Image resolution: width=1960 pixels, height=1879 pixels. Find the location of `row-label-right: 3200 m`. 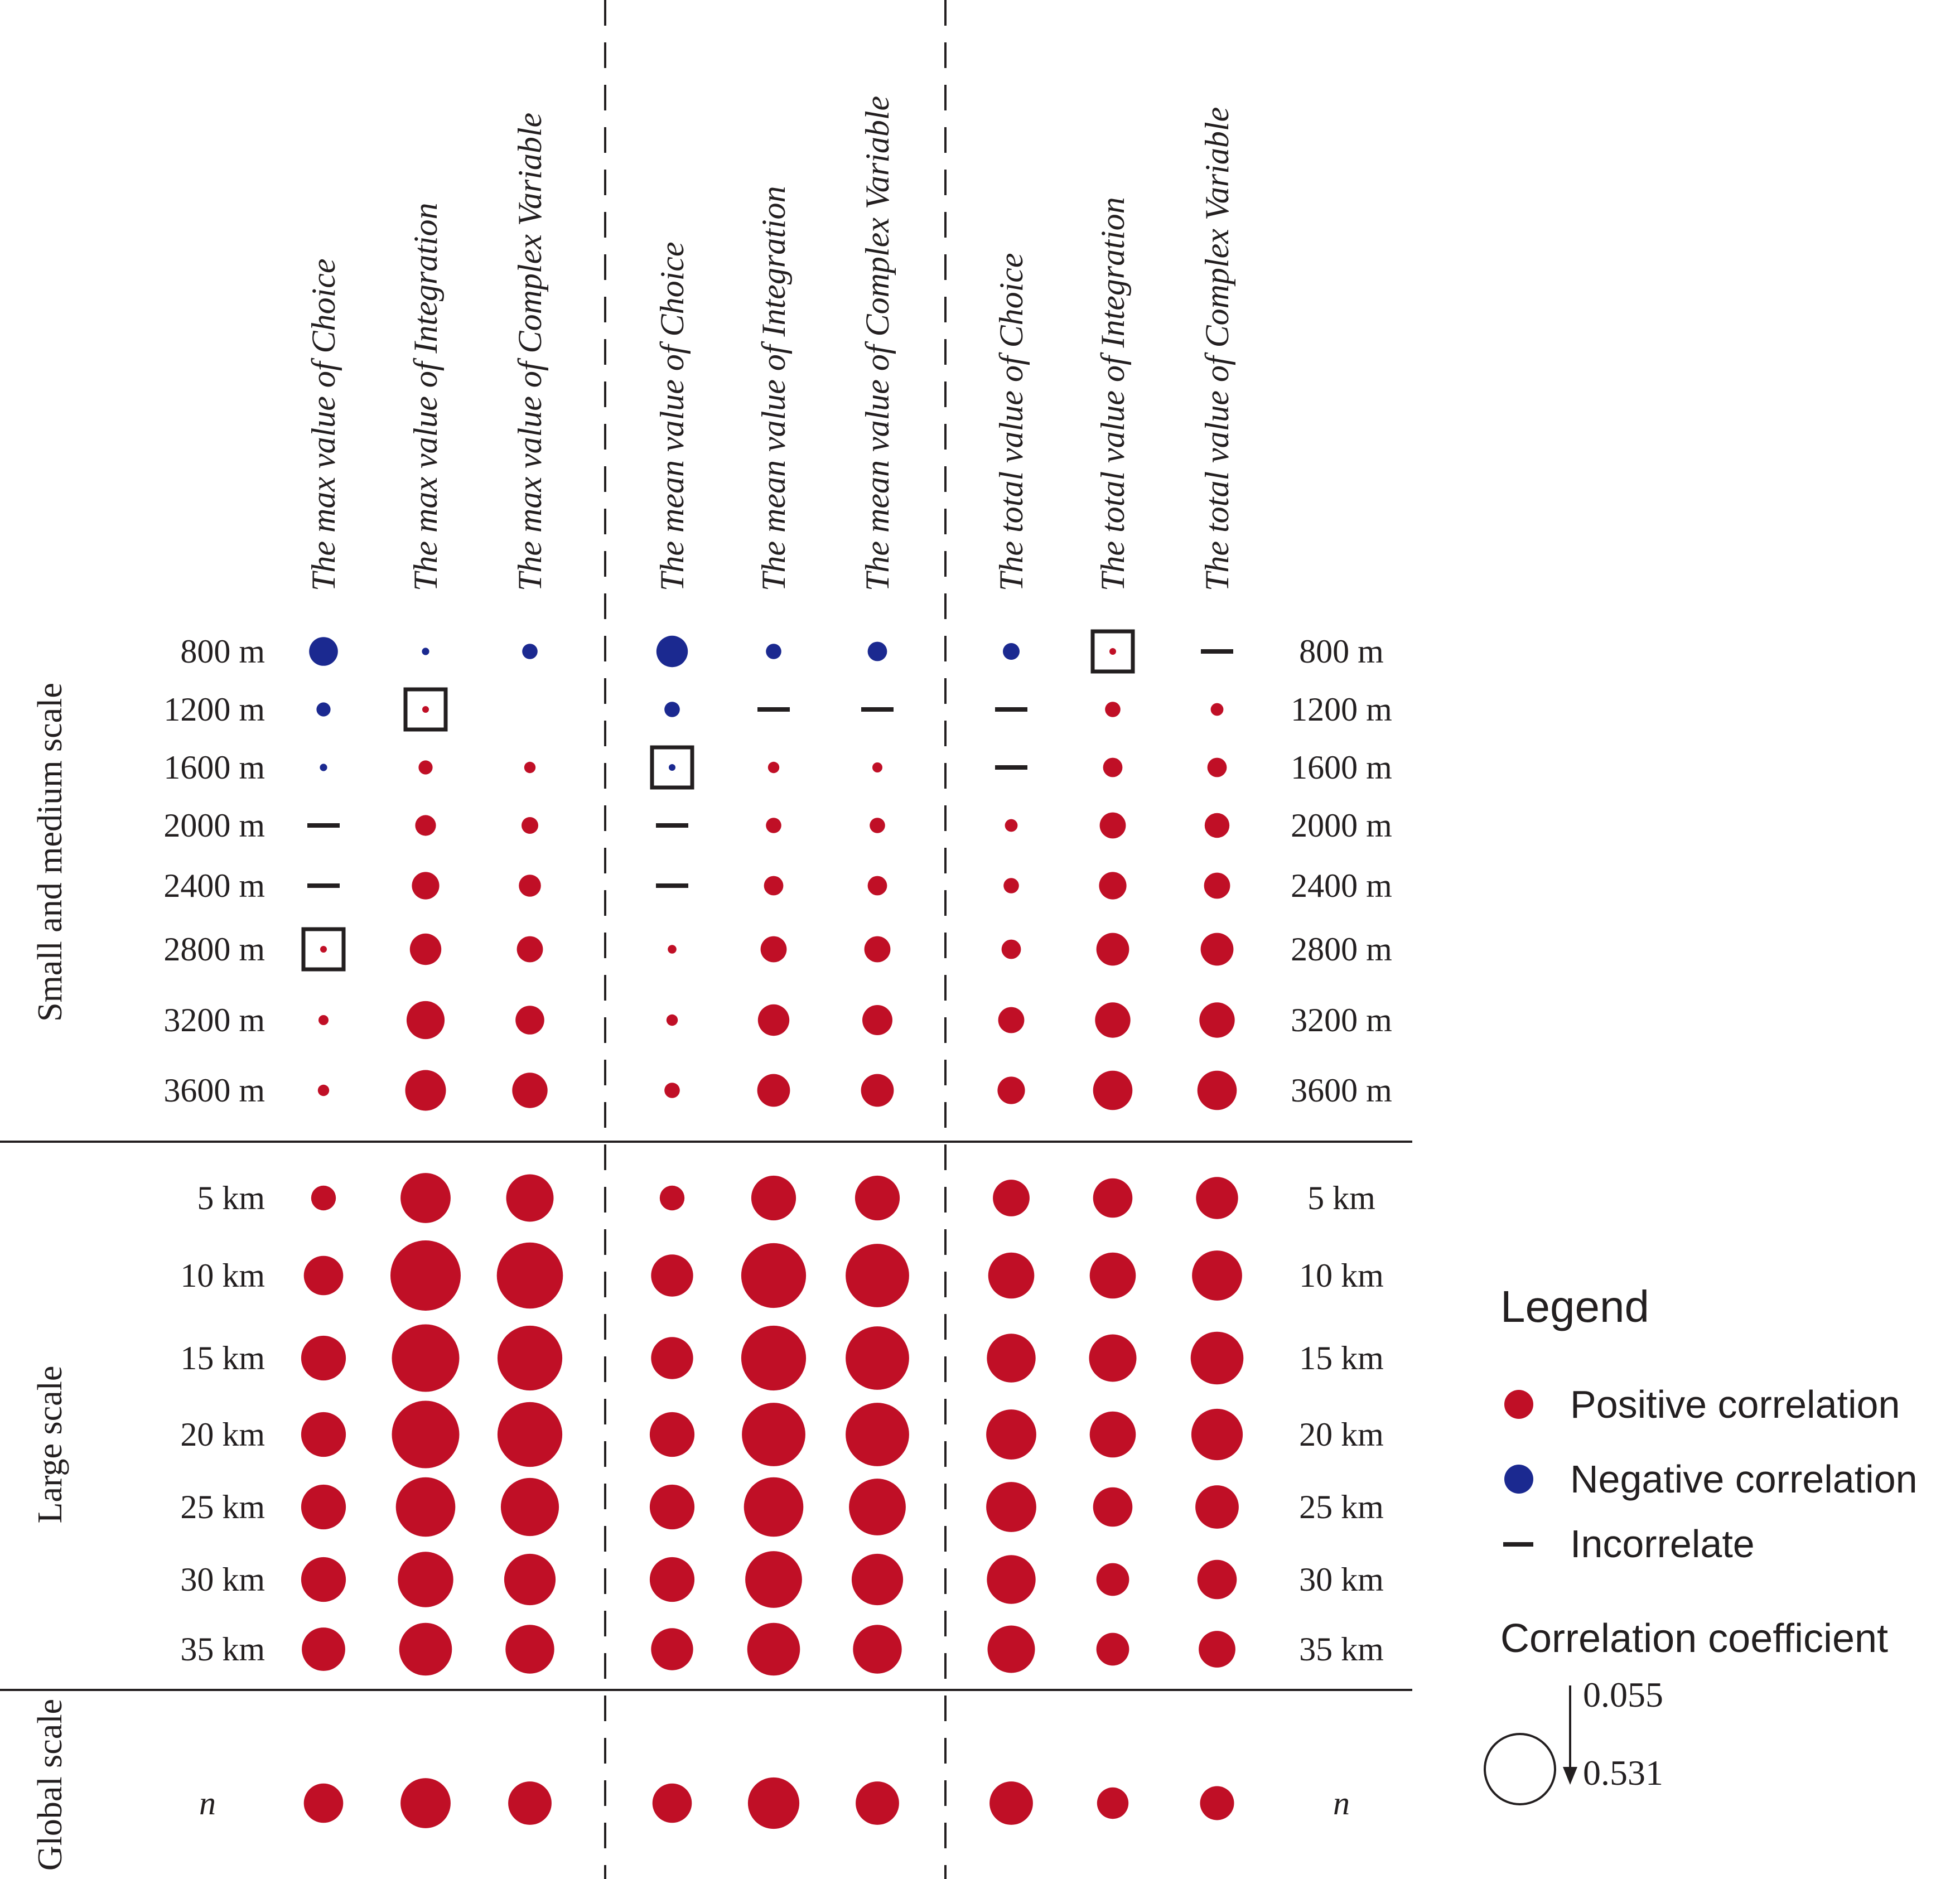

row-label-right: 3200 m is located at coordinates (1341, 1020).